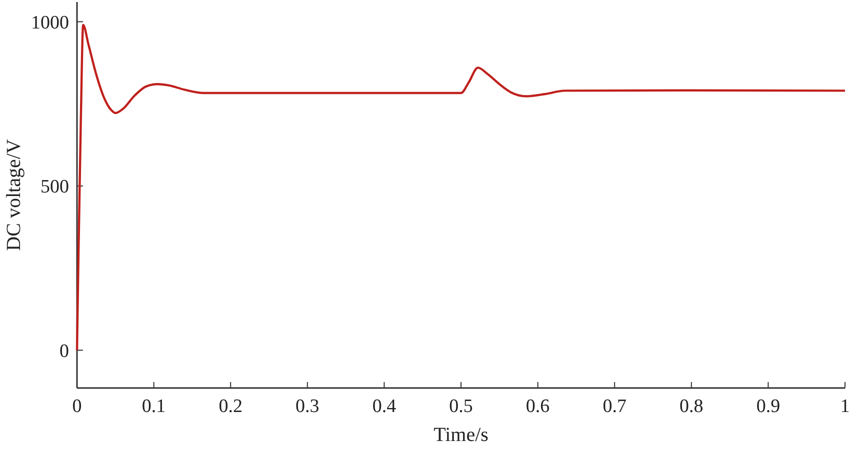 The height and width of the screenshot is (449, 851). What do you see at coordinates (154, 406) in the screenshot?
I see `x-tick-label: 0.1` at bounding box center [154, 406].